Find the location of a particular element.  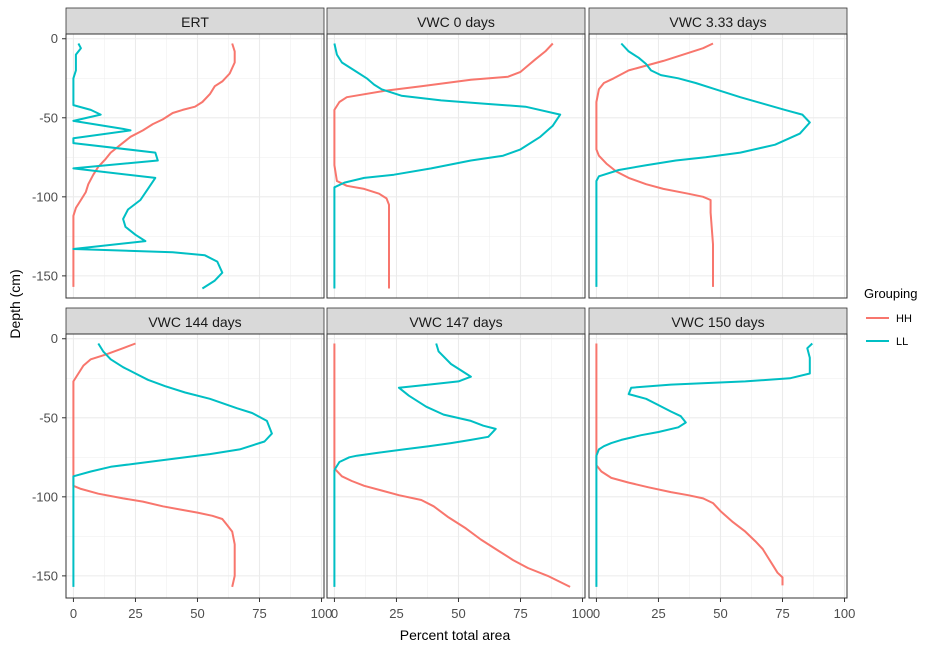

panel: VWC 144 days is located at coordinates (193, 454).